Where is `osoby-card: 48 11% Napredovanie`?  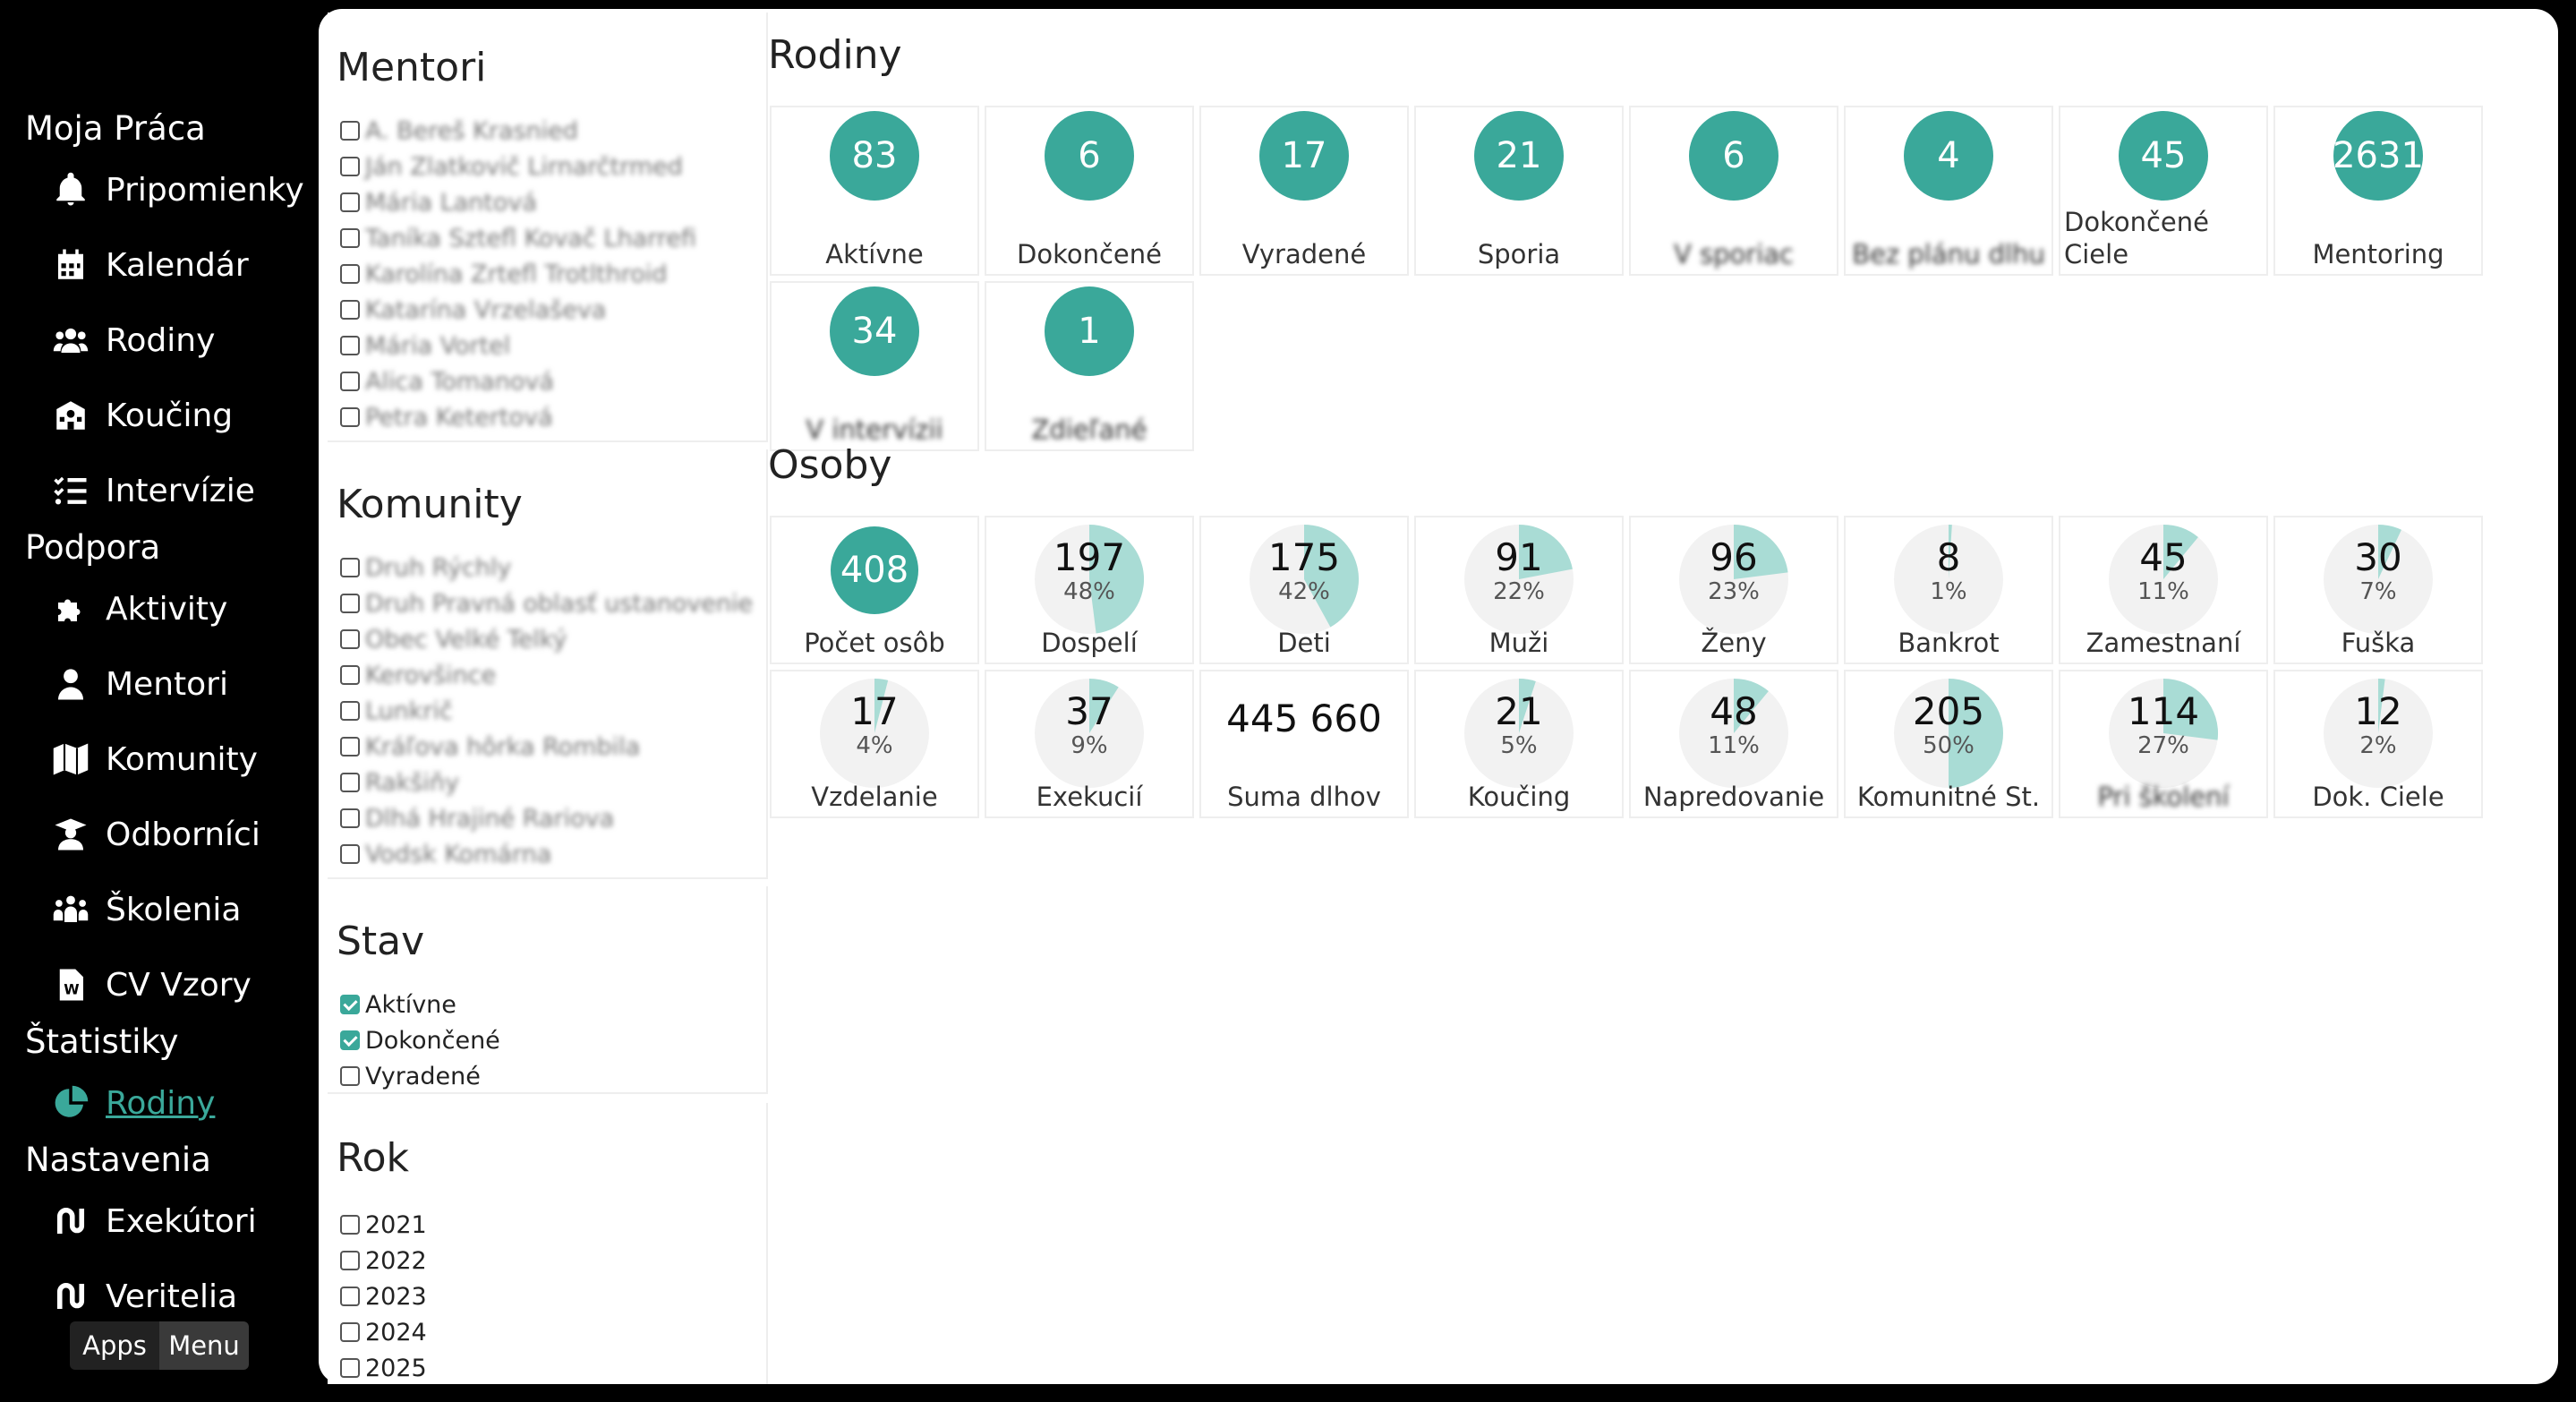 osoby-card: 48 11% Napredovanie is located at coordinates (1733, 744).